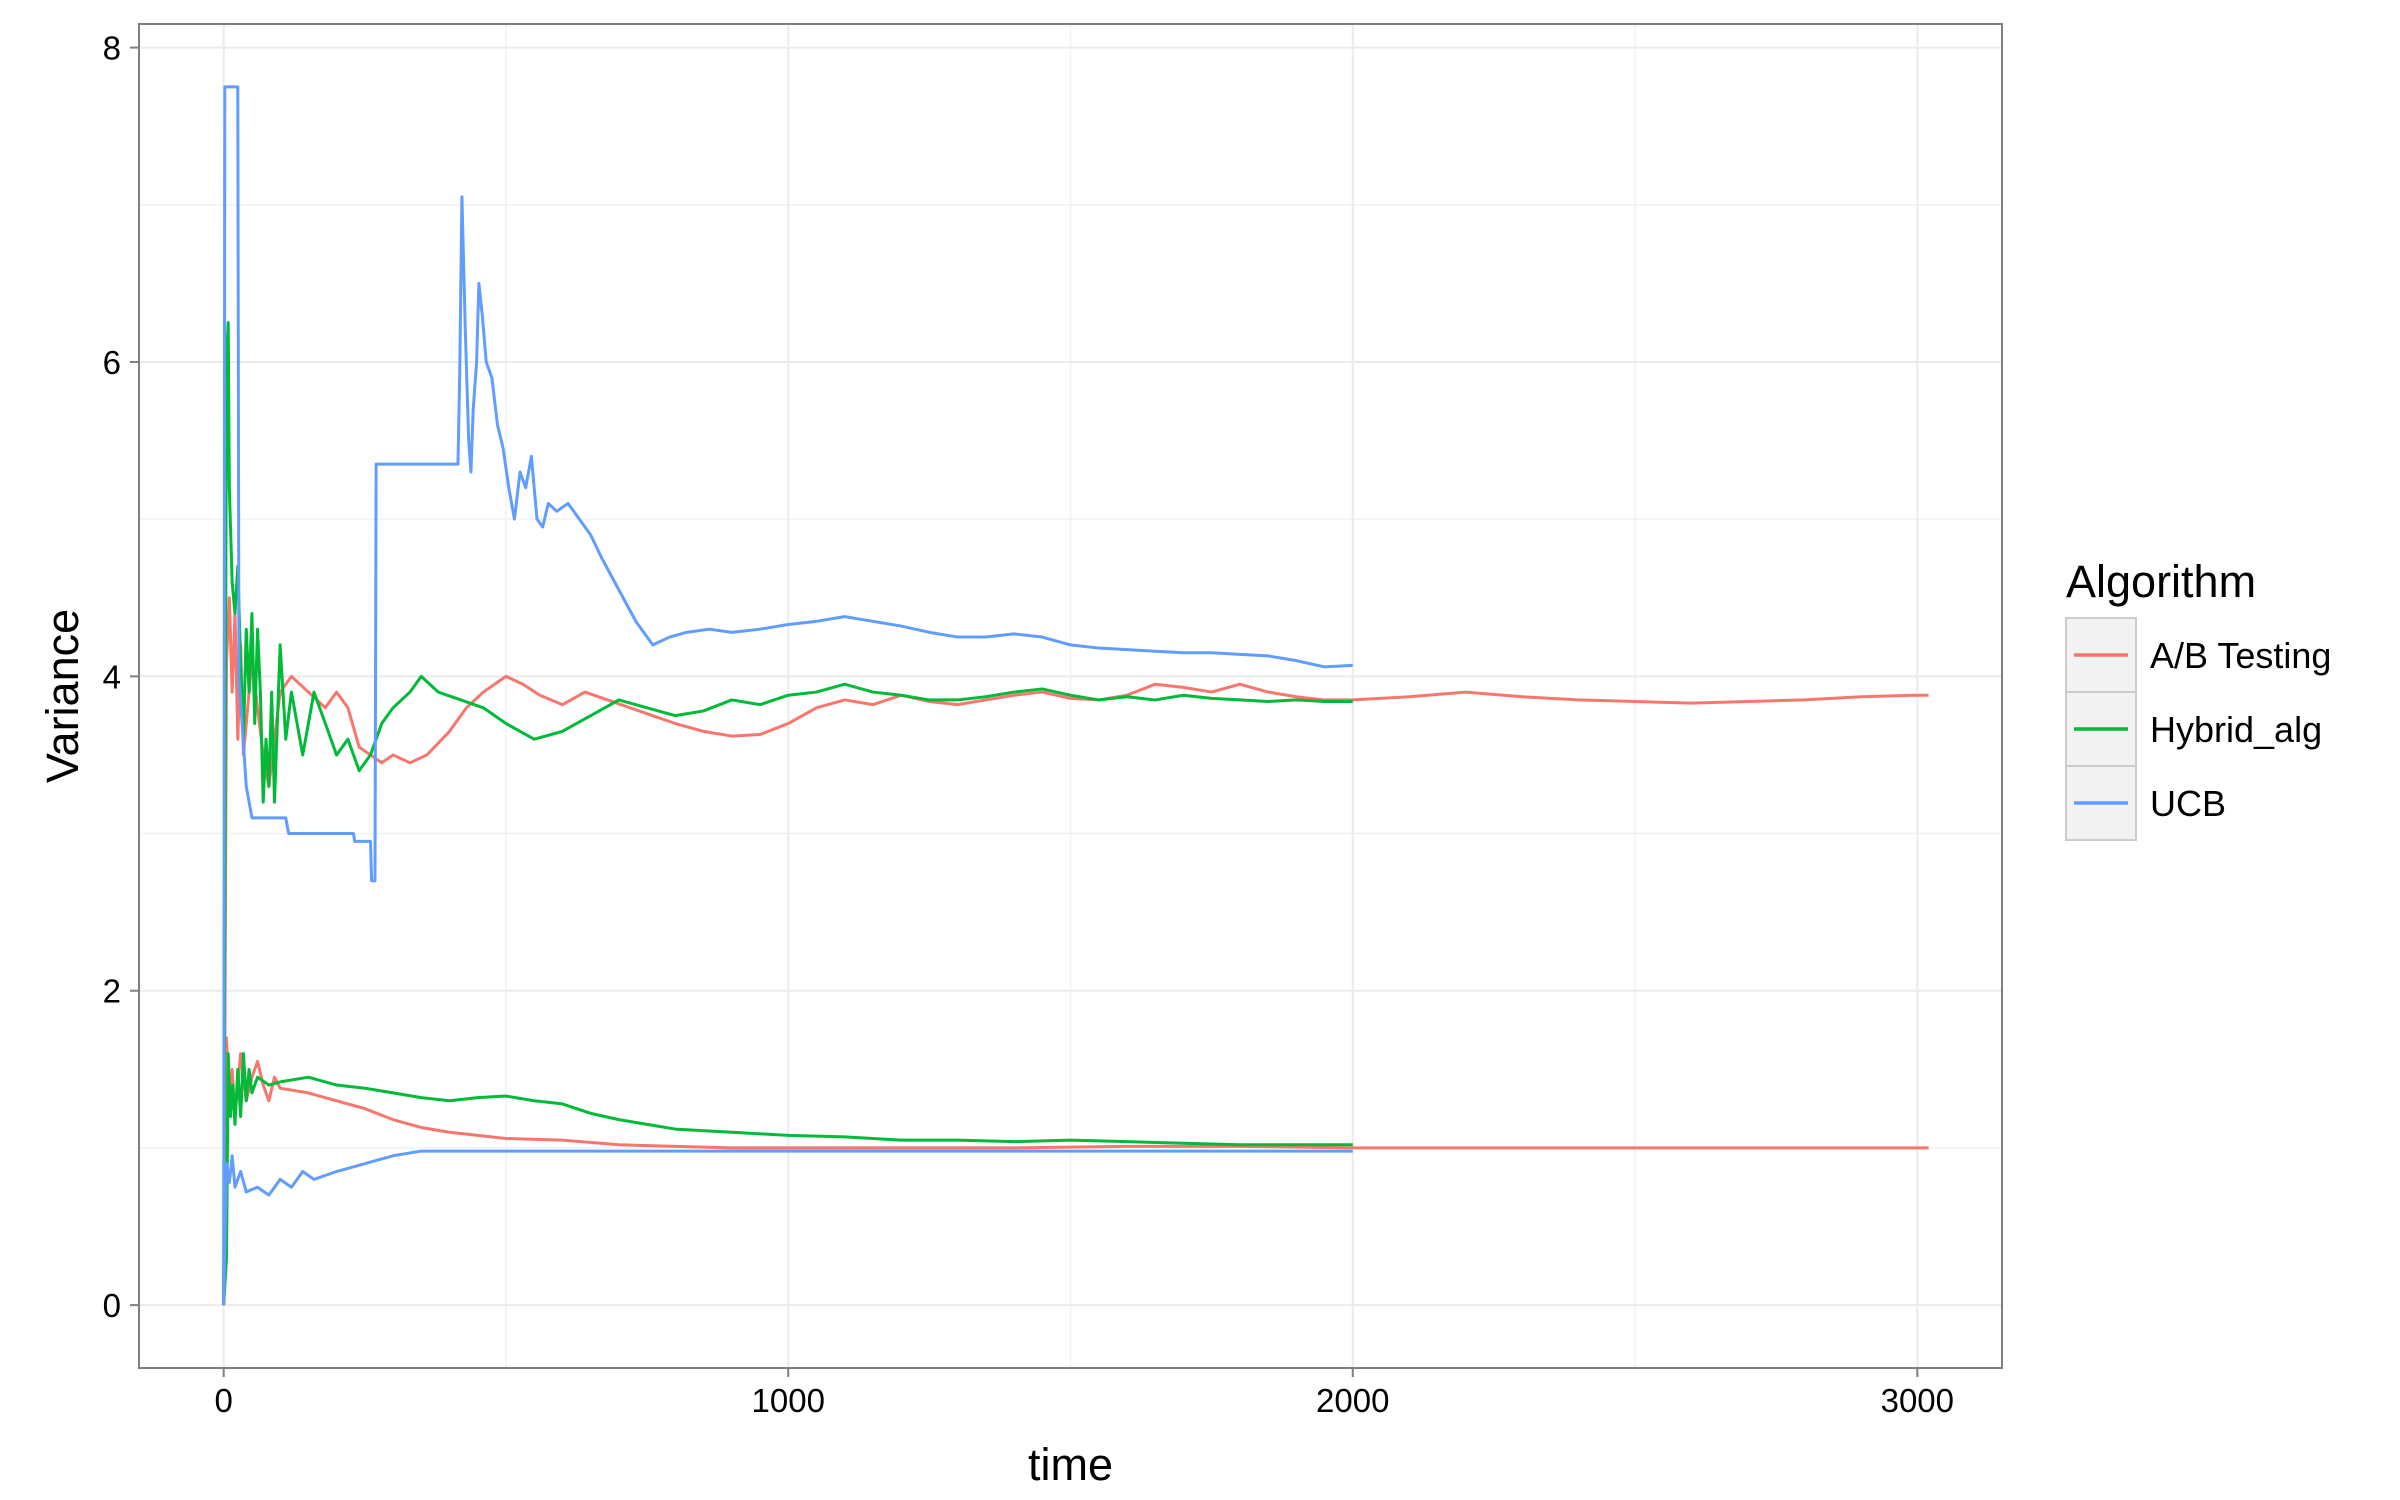  What do you see at coordinates (2198, 698) in the screenshot?
I see `legend: Algorithm A/B Testing Hybrid_alg UCB` at bounding box center [2198, 698].